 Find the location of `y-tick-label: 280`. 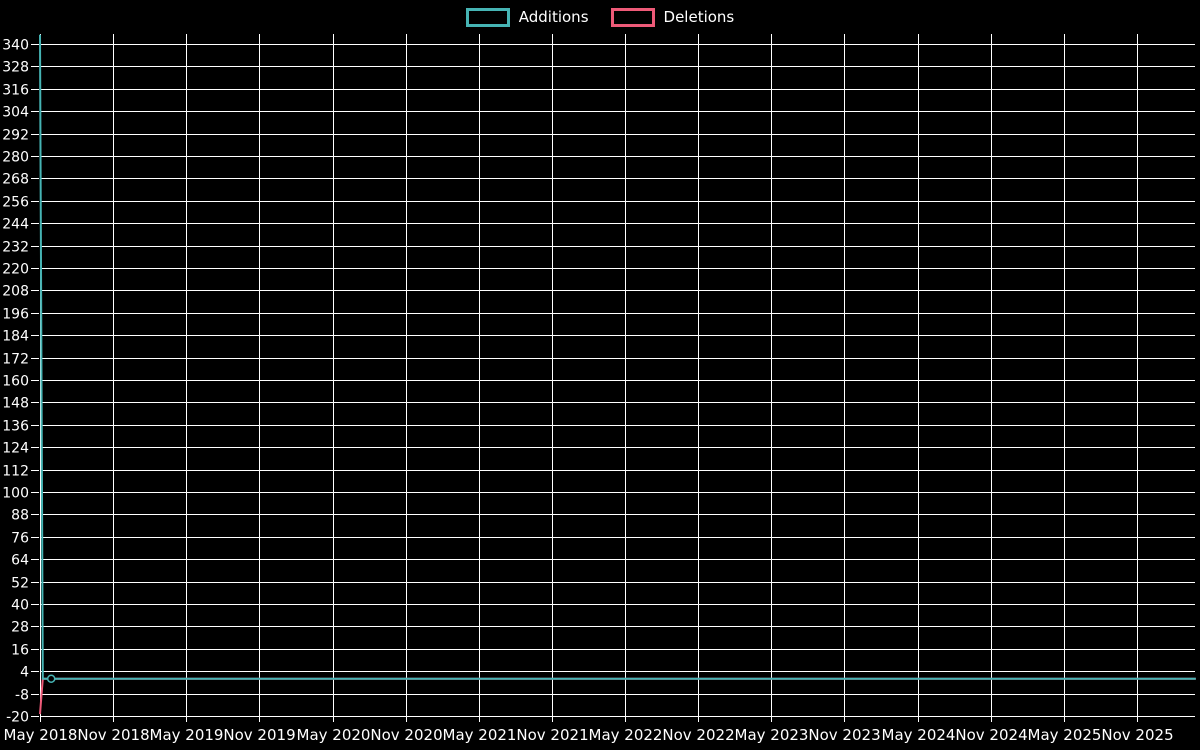

y-tick-label: 280 is located at coordinates (15, 158).